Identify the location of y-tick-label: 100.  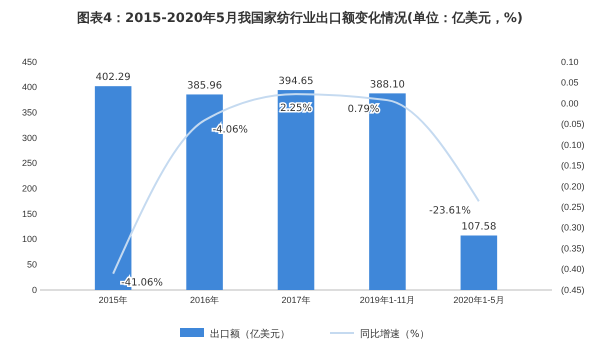
(29, 239).